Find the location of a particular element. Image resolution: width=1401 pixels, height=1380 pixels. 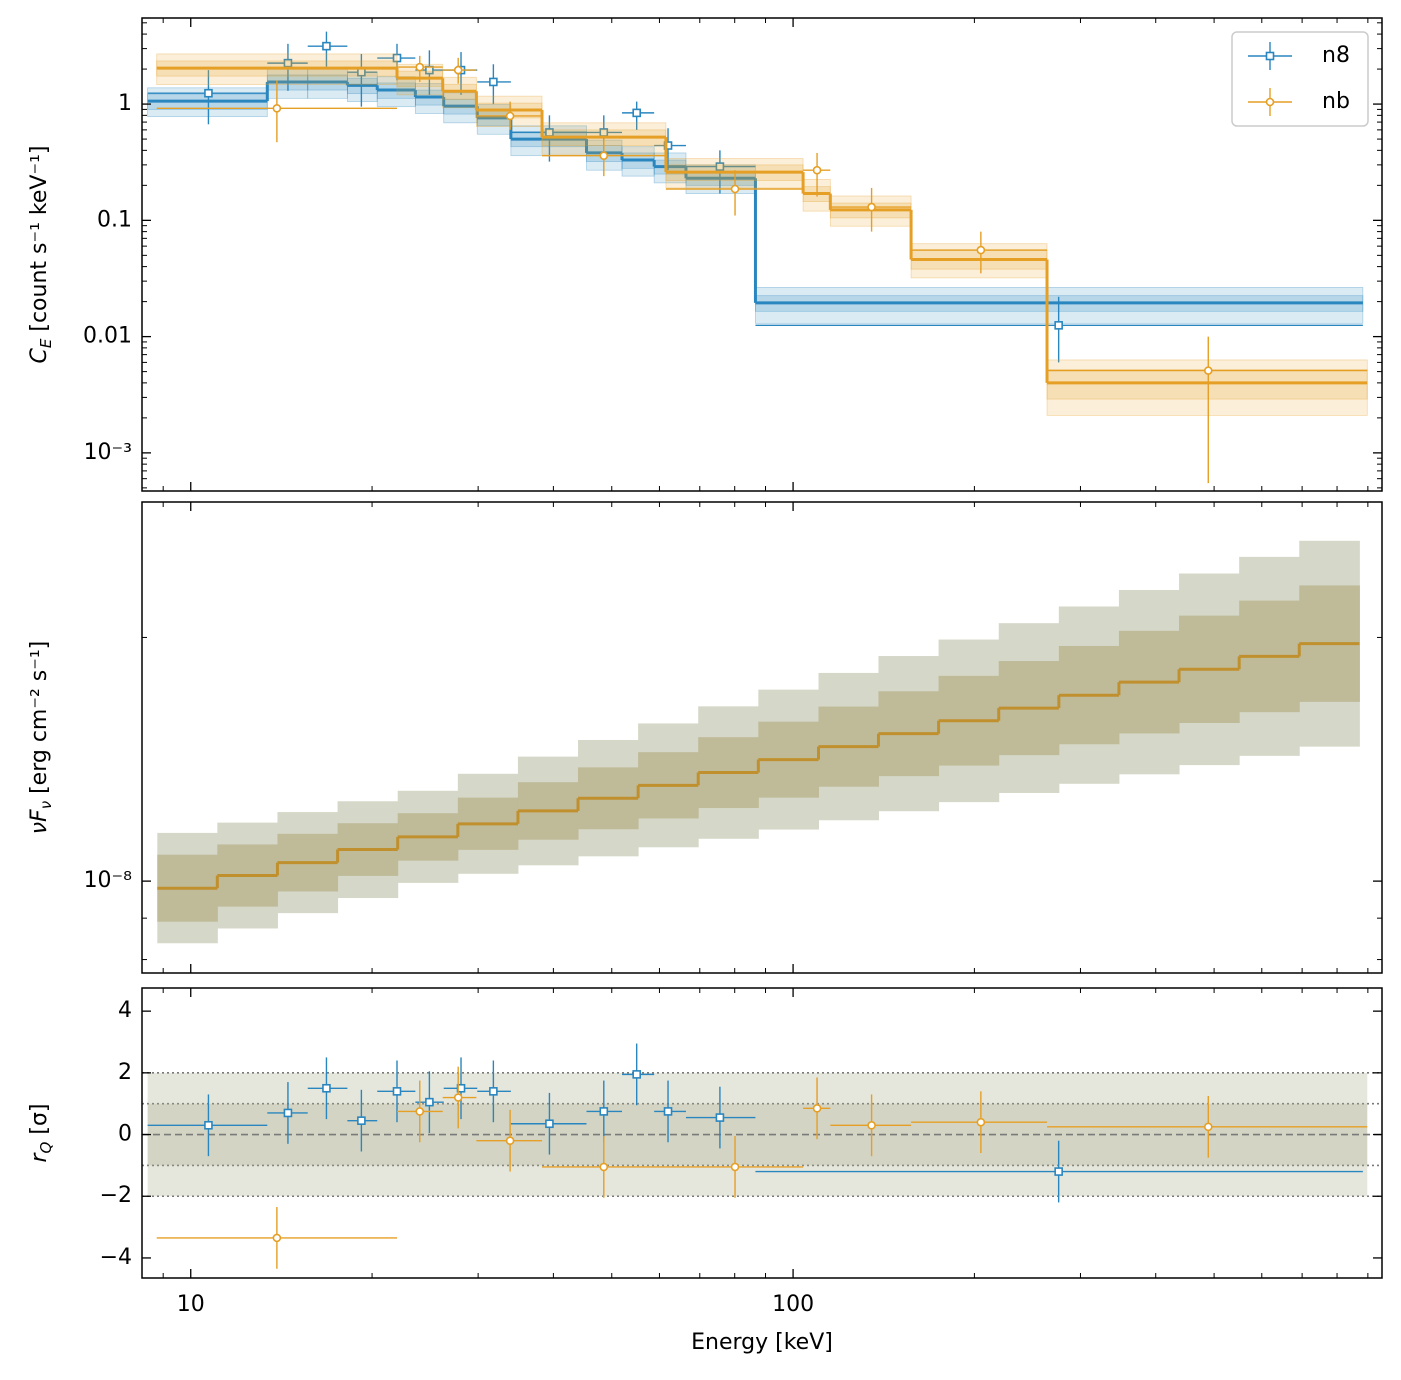

y-label-unit: [erg cm⁻² s⁻¹] is located at coordinates (39, 721).